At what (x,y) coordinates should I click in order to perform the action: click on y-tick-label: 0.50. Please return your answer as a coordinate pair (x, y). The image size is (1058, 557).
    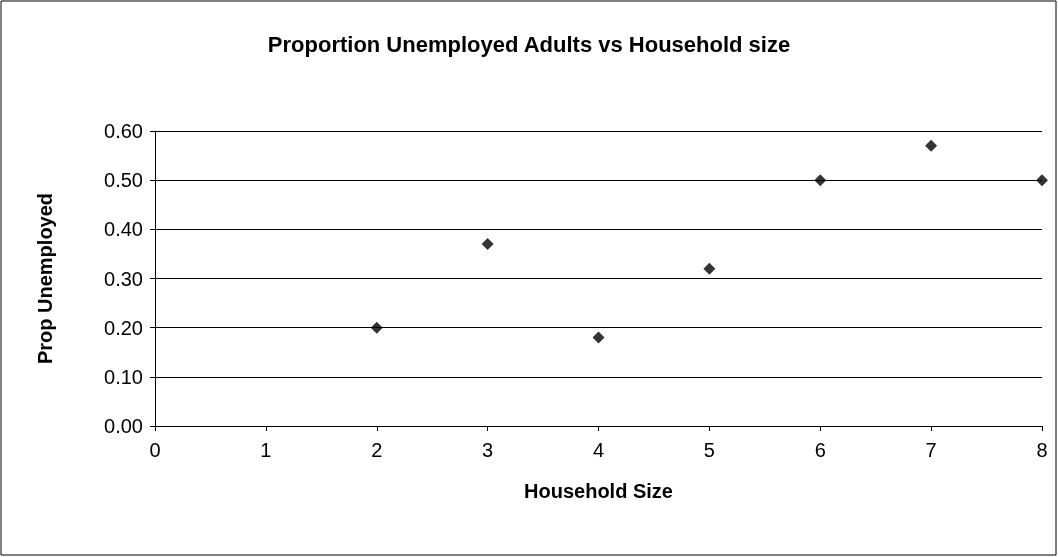
    Looking at the image, I should click on (123, 180).